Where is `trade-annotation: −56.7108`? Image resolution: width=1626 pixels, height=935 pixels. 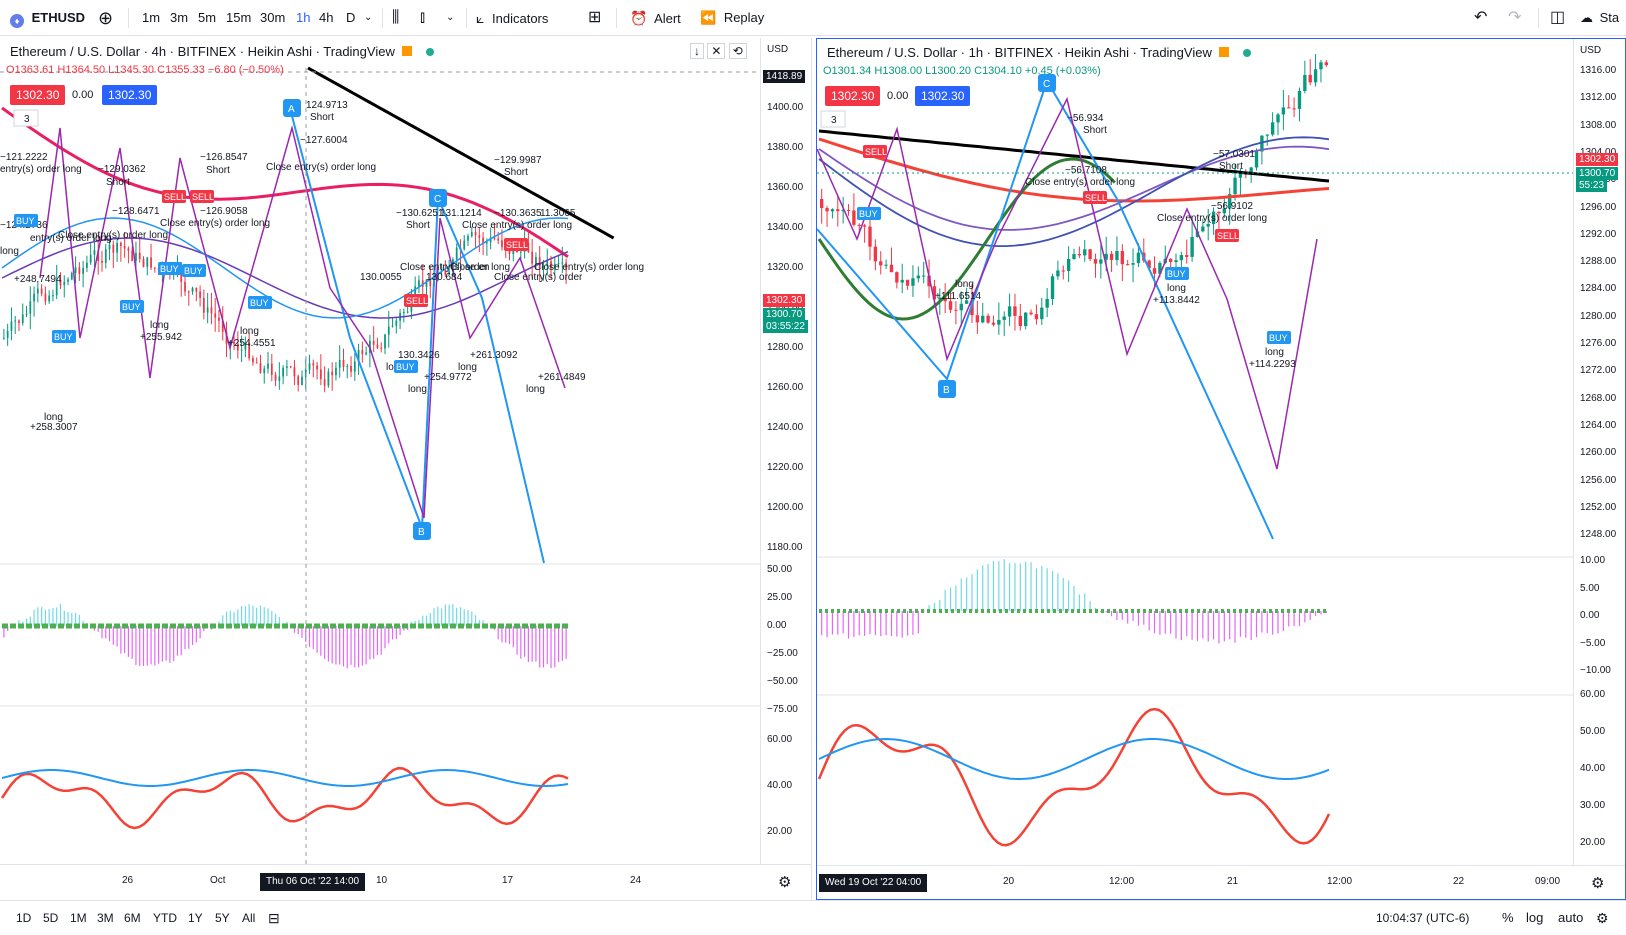 trade-annotation: −56.7108 is located at coordinates (1086, 170).